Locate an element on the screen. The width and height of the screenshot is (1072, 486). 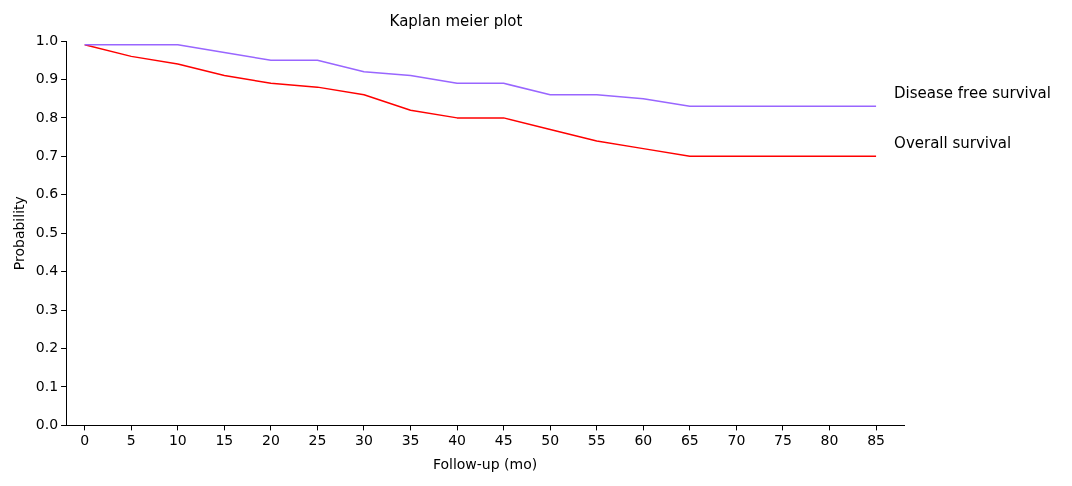
x-tick-label: 10 is located at coordinates (177, 440).